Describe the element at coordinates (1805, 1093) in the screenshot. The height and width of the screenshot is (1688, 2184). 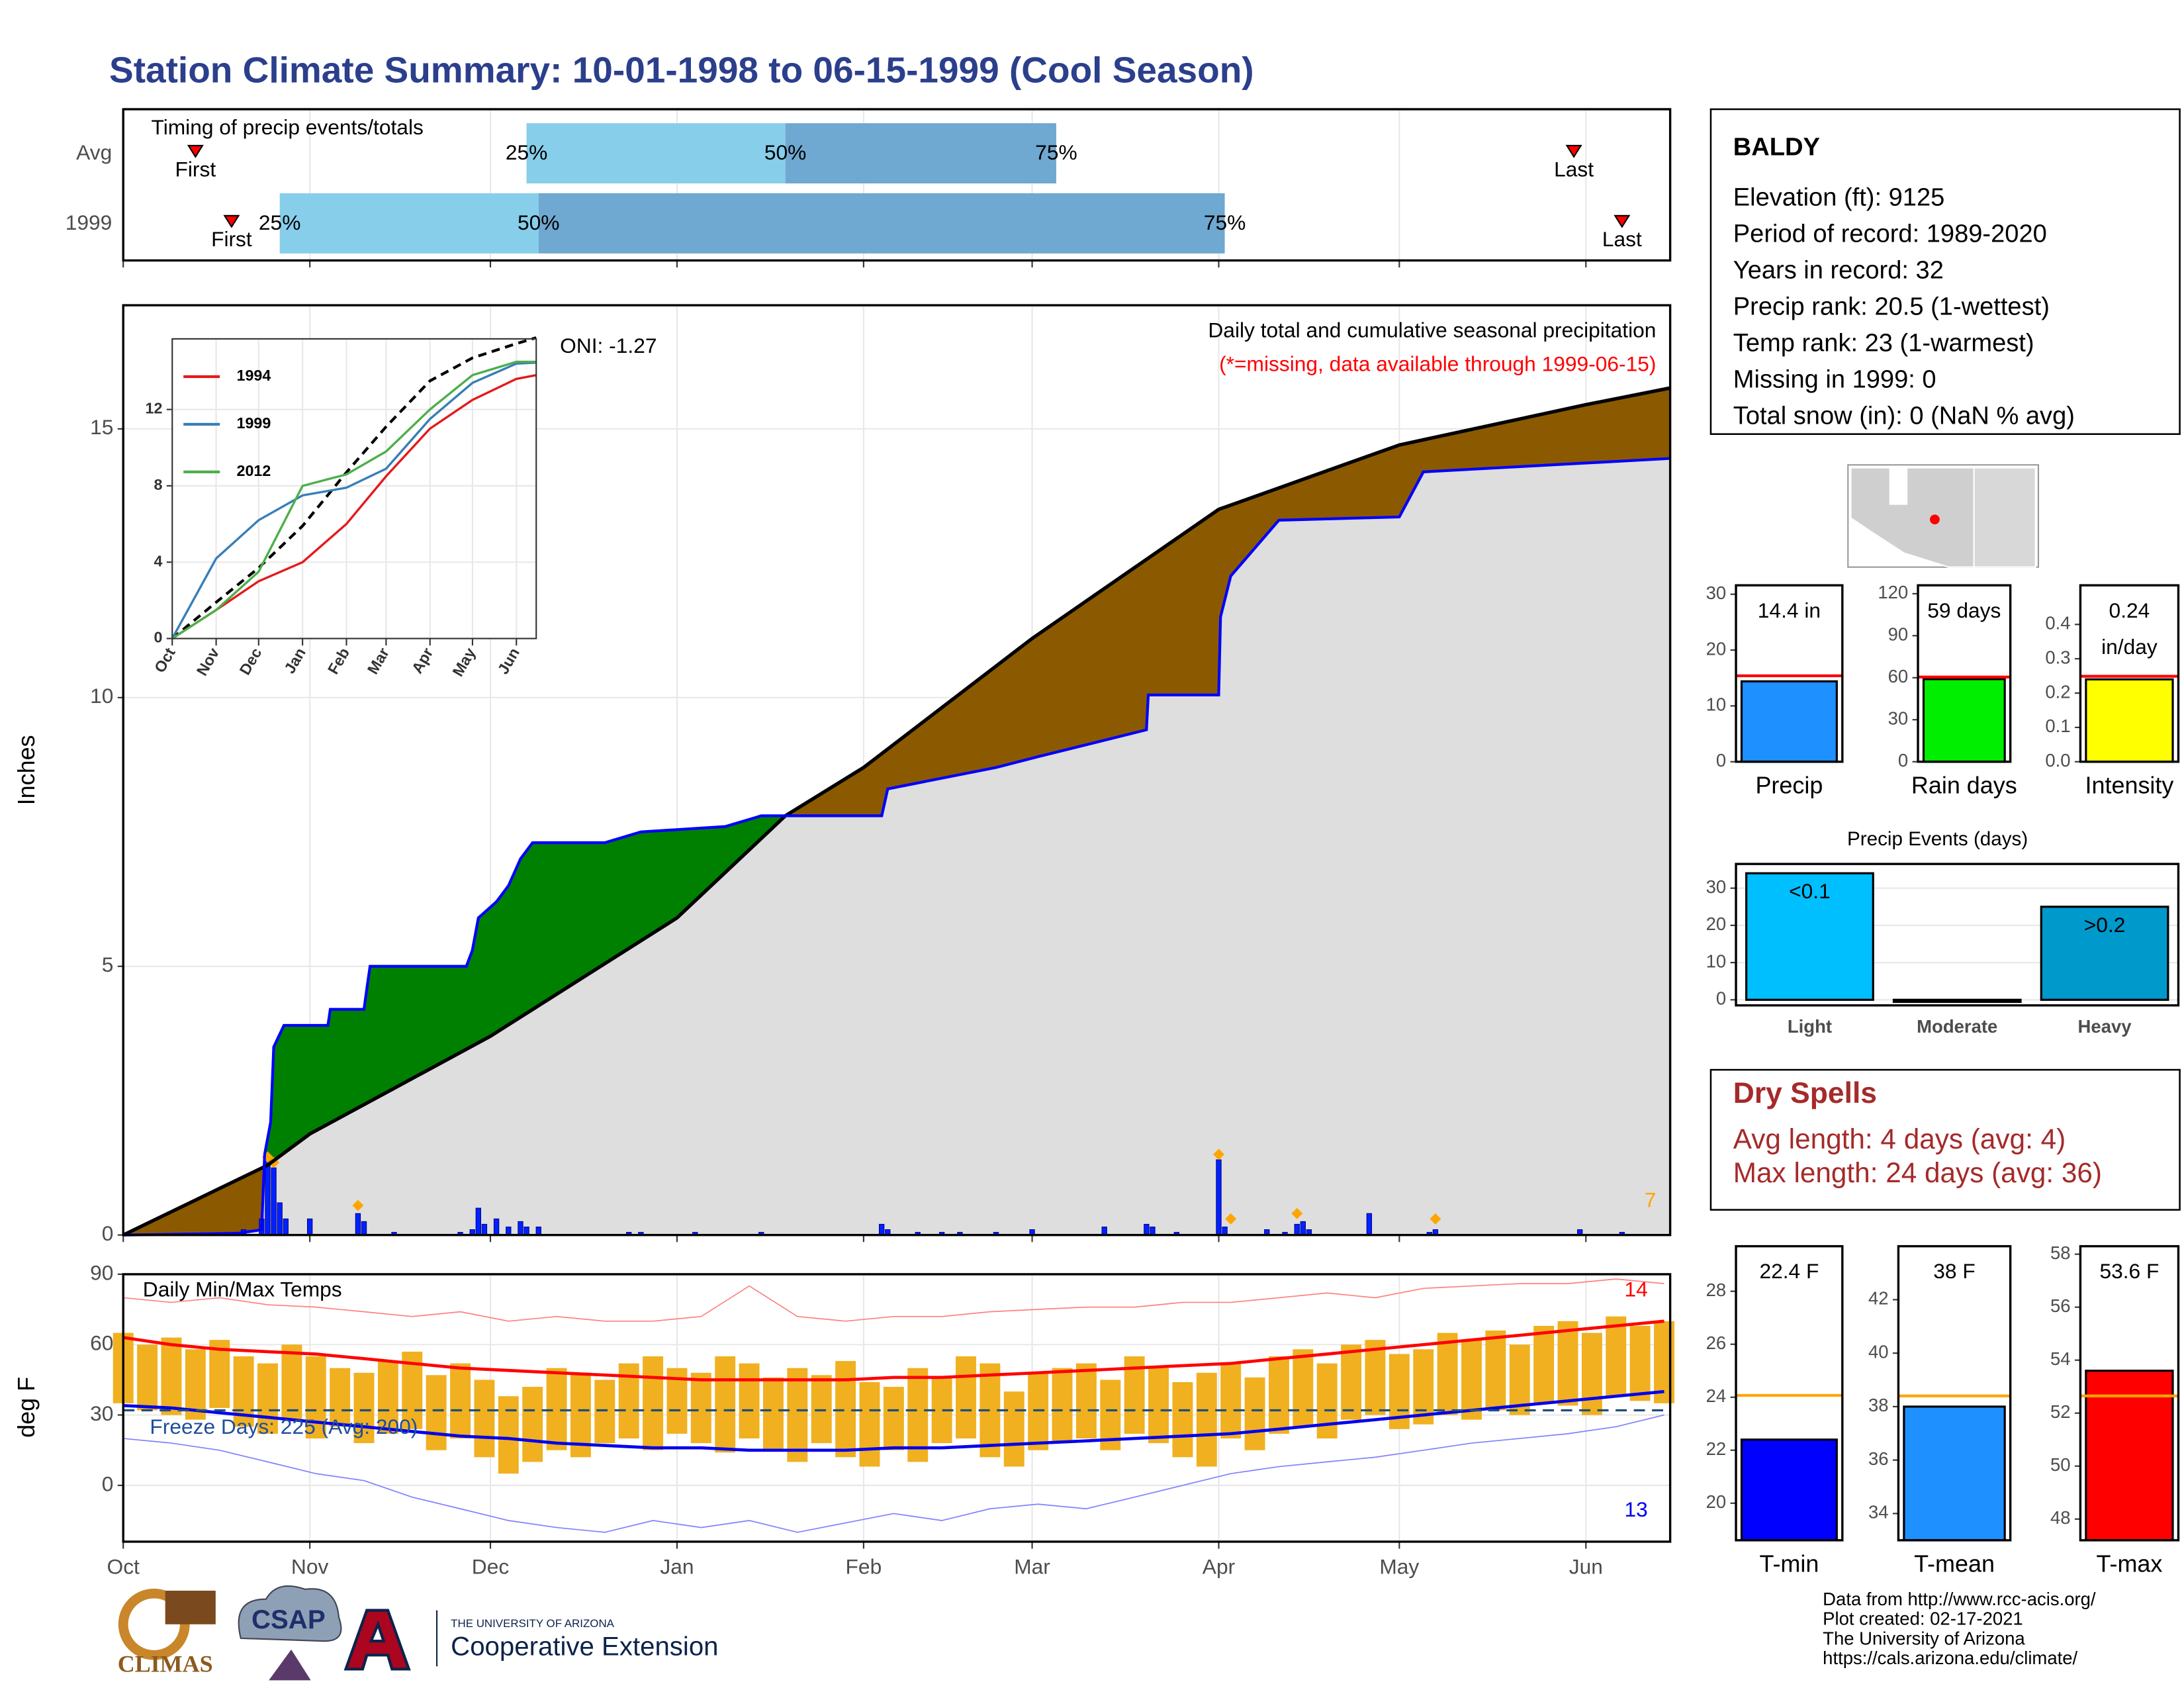
I see `dry-spells-title: Dry Spells` at that location.